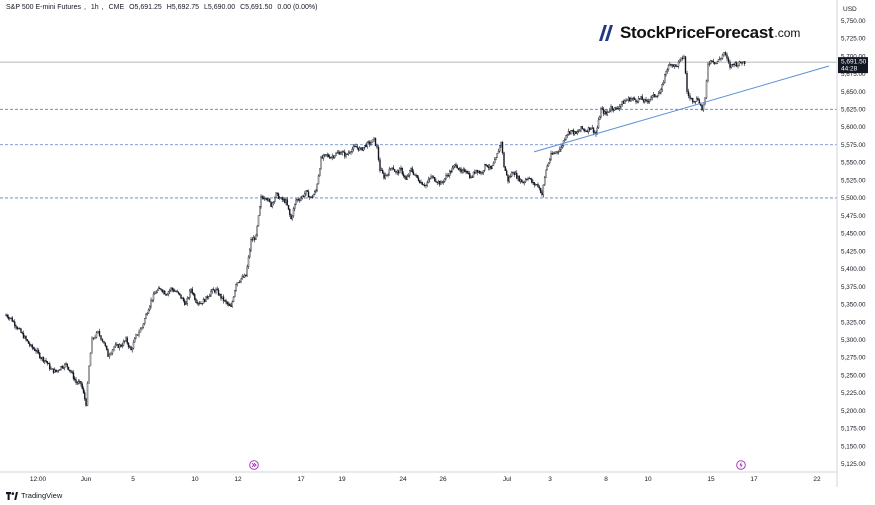 This screenshot has height=505, width=875. Describe the element at coordinates (425, 479) in the screenshot. I see `time-axis: 12:00 Jun 5 10 12 17 19 24 26 Jul 3 8 10 15 17 22` at that location.